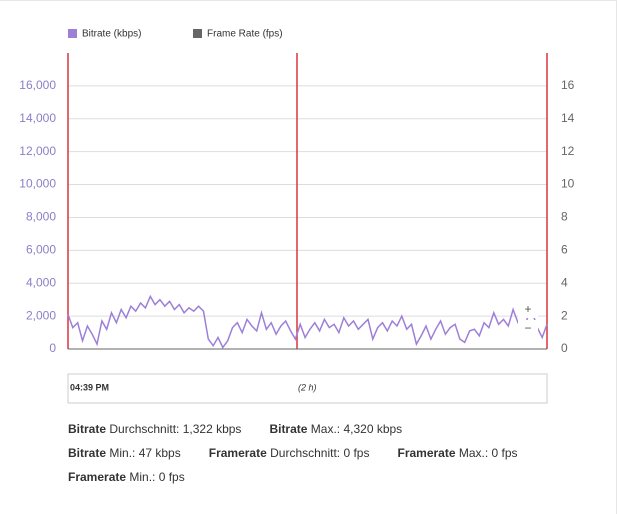 The height and width of the screenshot is (514, 617). What do you see at coordinates (457, 453) in the screenshot?
I see `stat: Framerate Max.: 0 fps` at bounding box center [457, 453].